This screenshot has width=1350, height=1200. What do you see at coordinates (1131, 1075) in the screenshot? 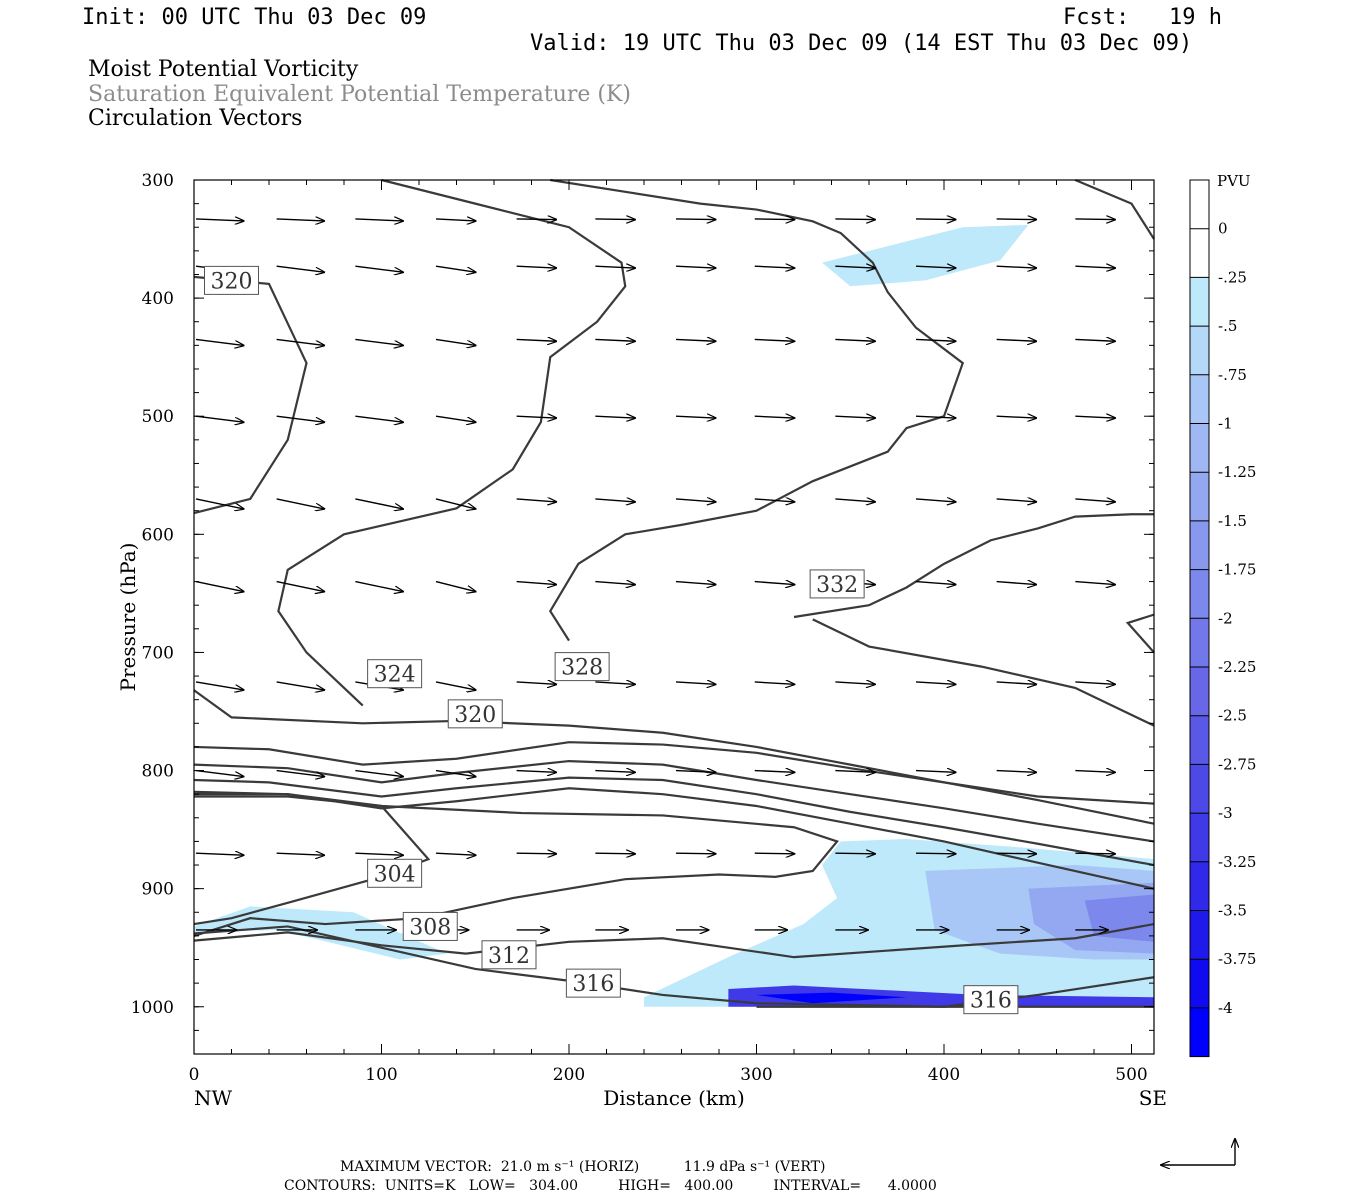
I see `x-tick-label: 500` at bounding box center [1131, 1075].